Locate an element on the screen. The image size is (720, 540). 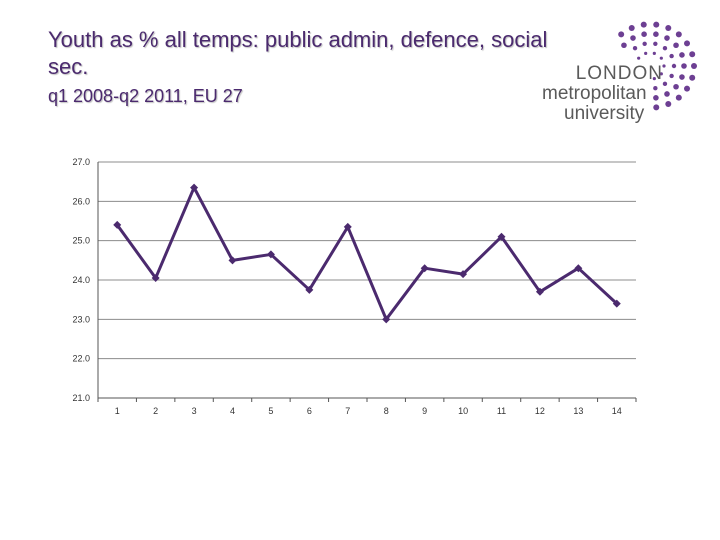
x-tick-label: 9 is located at coordinates (424, 411).